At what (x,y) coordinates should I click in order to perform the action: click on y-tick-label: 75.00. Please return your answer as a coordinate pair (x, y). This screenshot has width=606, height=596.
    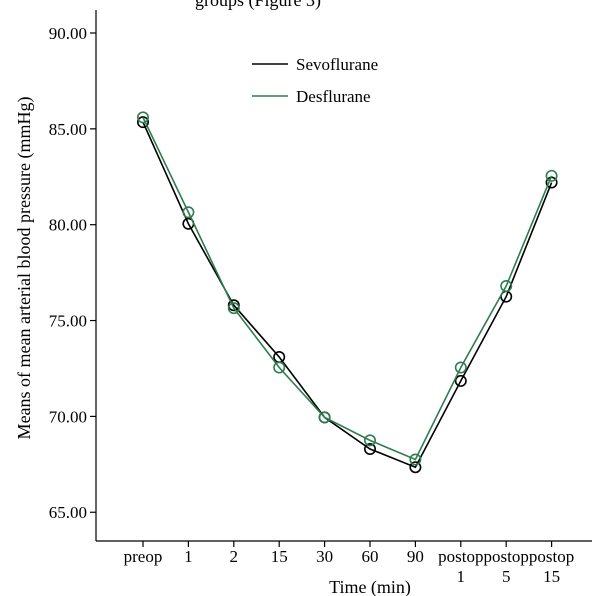
    Looking at the image, I should click on (68, 321).